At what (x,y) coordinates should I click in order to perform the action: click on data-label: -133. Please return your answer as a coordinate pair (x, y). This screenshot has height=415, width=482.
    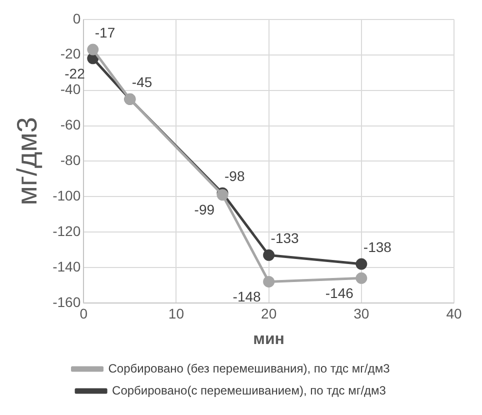
    Looking at the image, I should click on (285, 238).